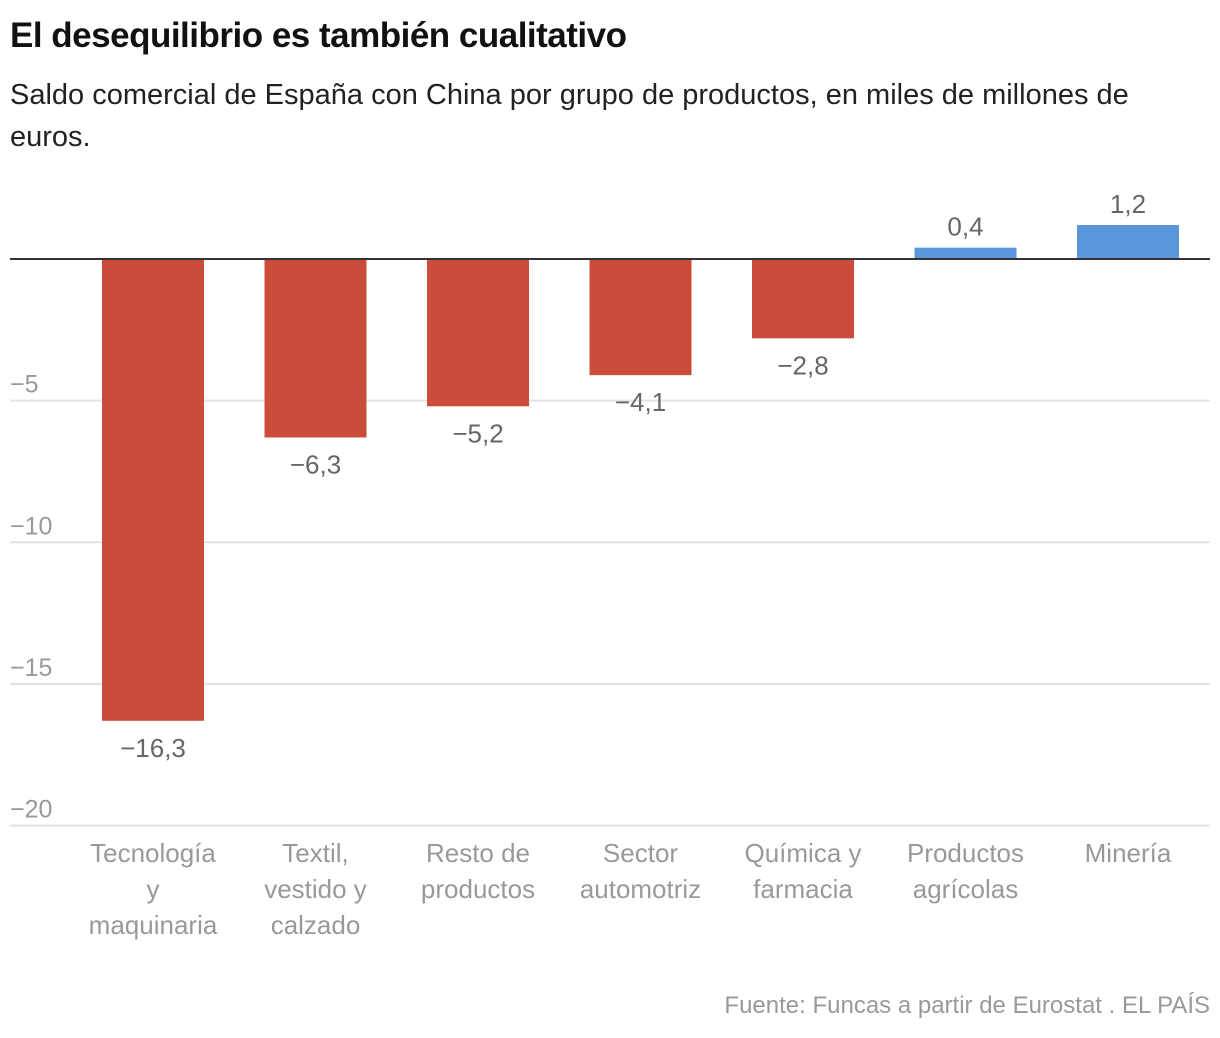  What do you see at coordinates (966, 889) in the screenshot?
I see `x-tick-label: agrícolas` at bounding box center [966, 889].